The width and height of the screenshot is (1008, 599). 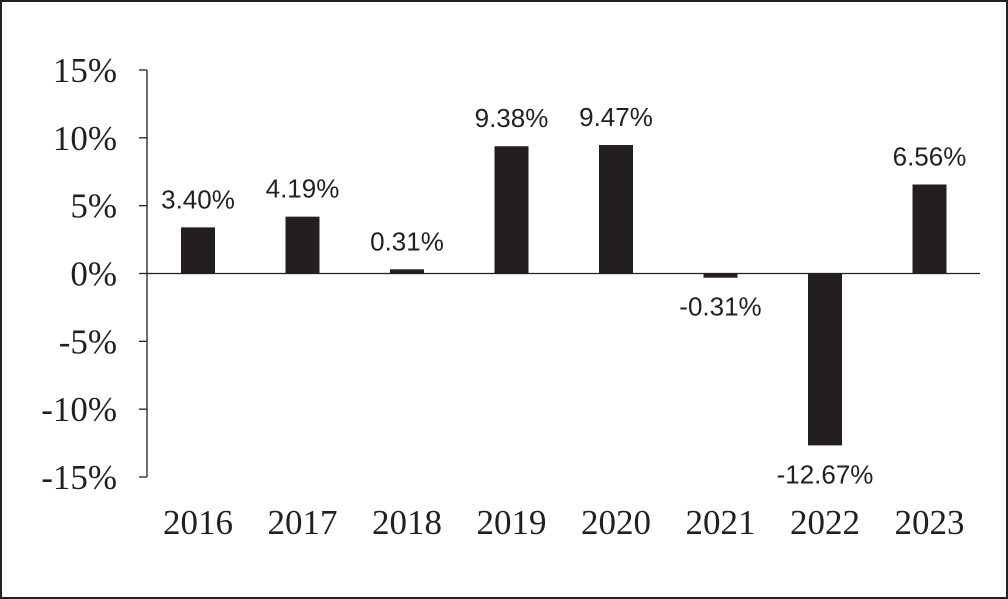 What do you see at coordinates (303, 189) in the screenshot?
I see `data-label-2017: 4.19%` at bounding box center [303, 189].